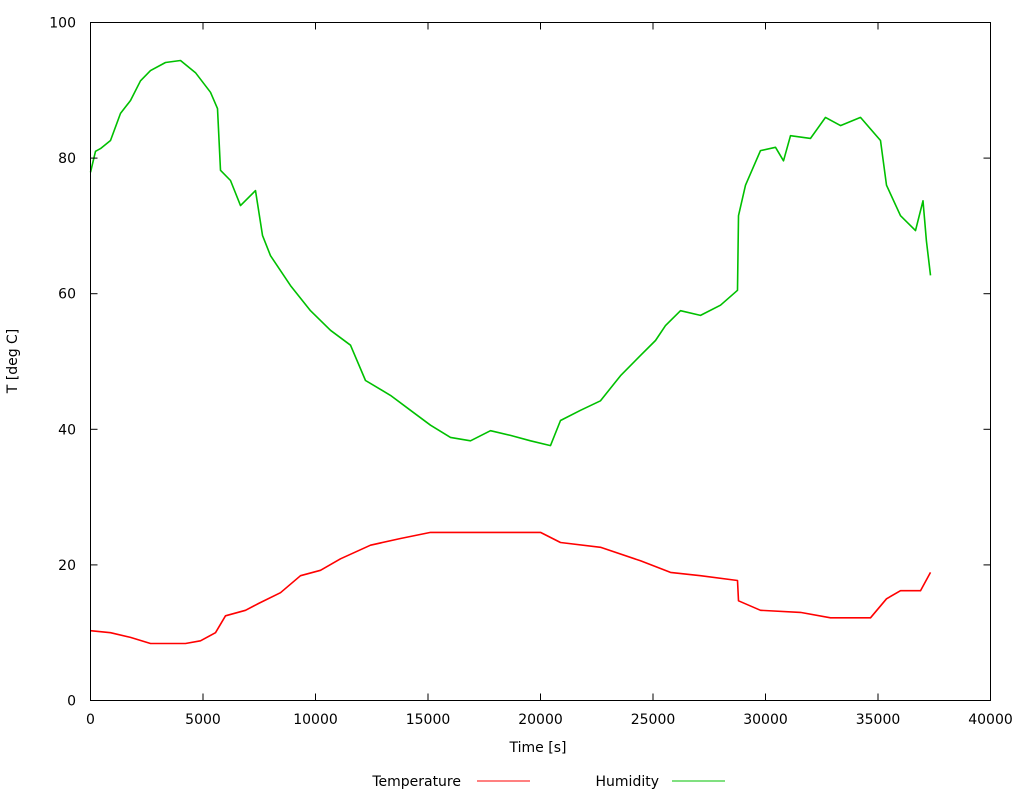 The width and height of the screenshot is (1024, 804). What do you see at coordinates (878, 720) in the screenshot?
I see `x-tick-label: 35000` at bounding box center [878, 720].